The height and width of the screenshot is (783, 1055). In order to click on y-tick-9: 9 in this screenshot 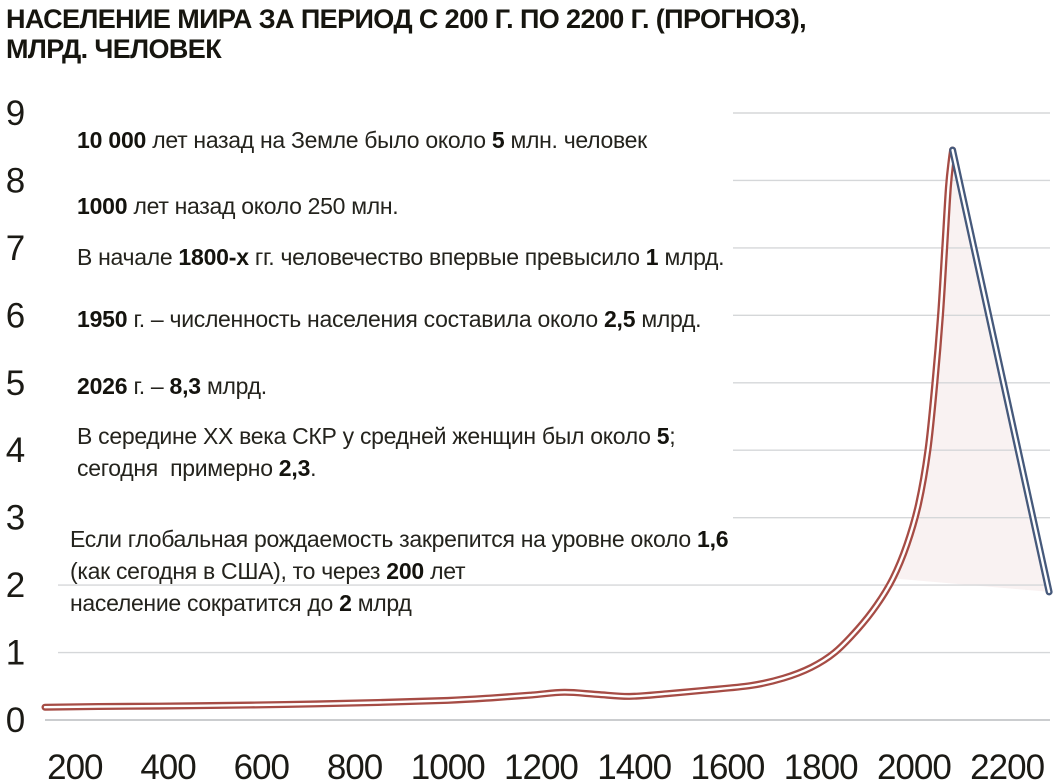, I will do `click(15, 113)`.